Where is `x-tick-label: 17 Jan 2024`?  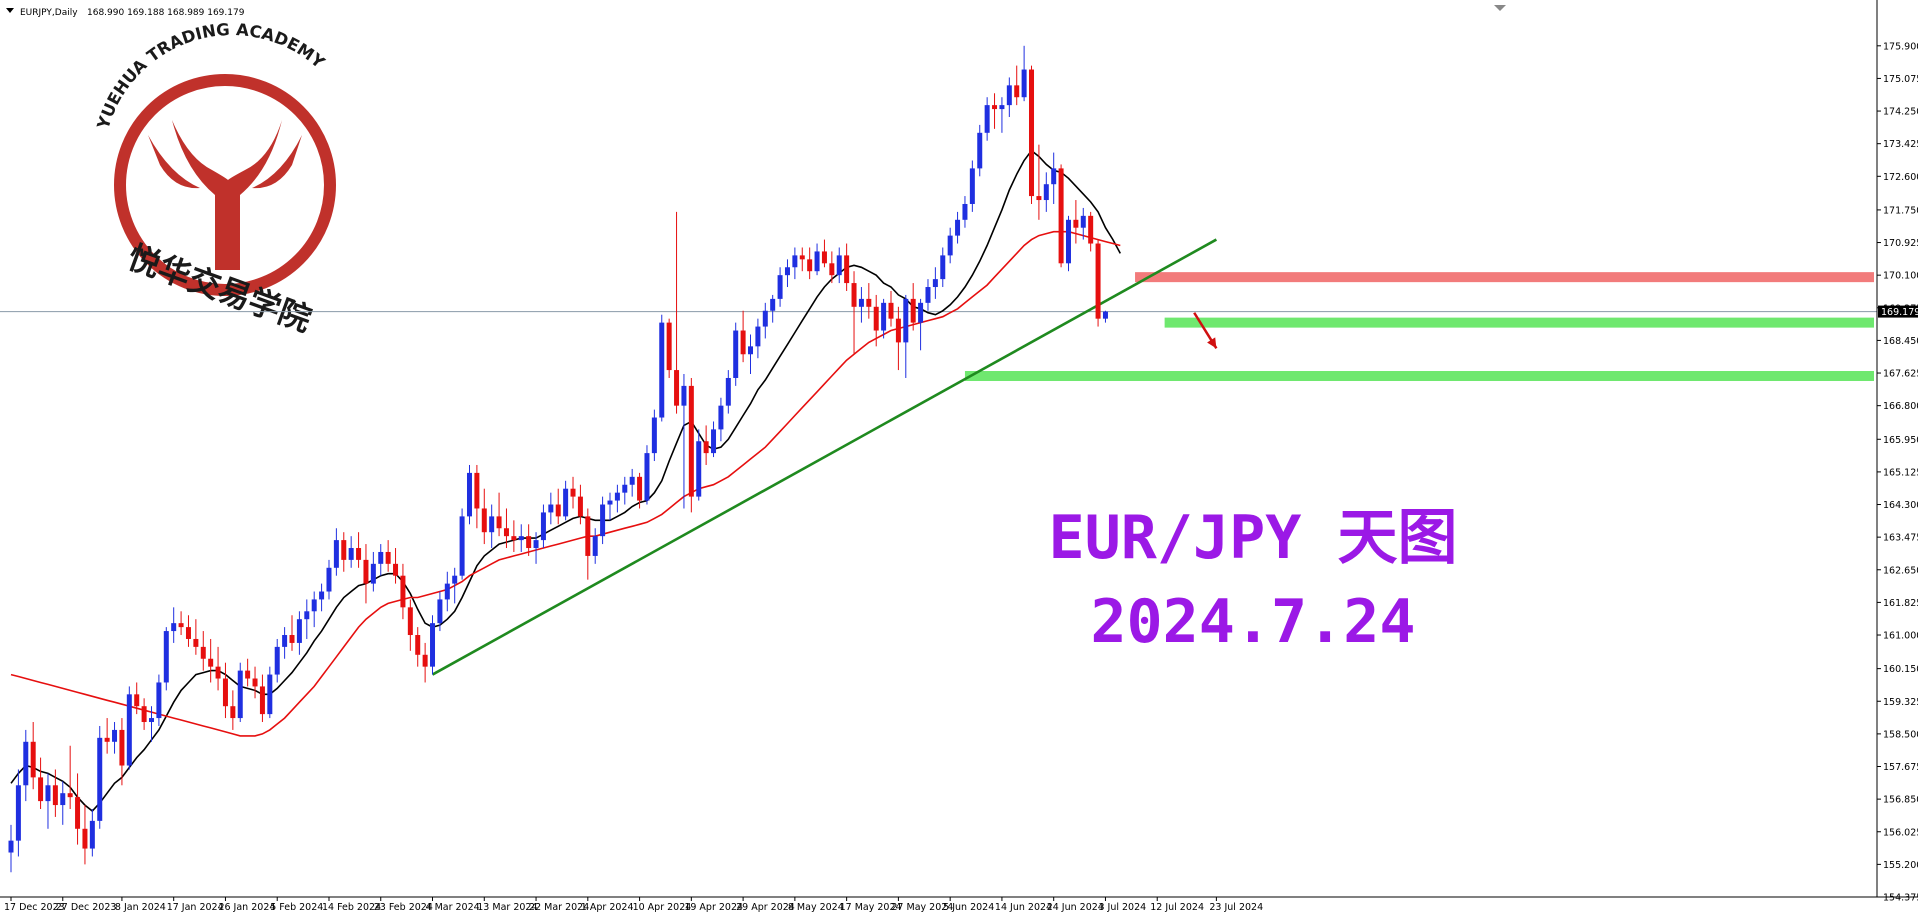
x-tick-label: 17 Jan 2024 is located at coordinates (195, 907).